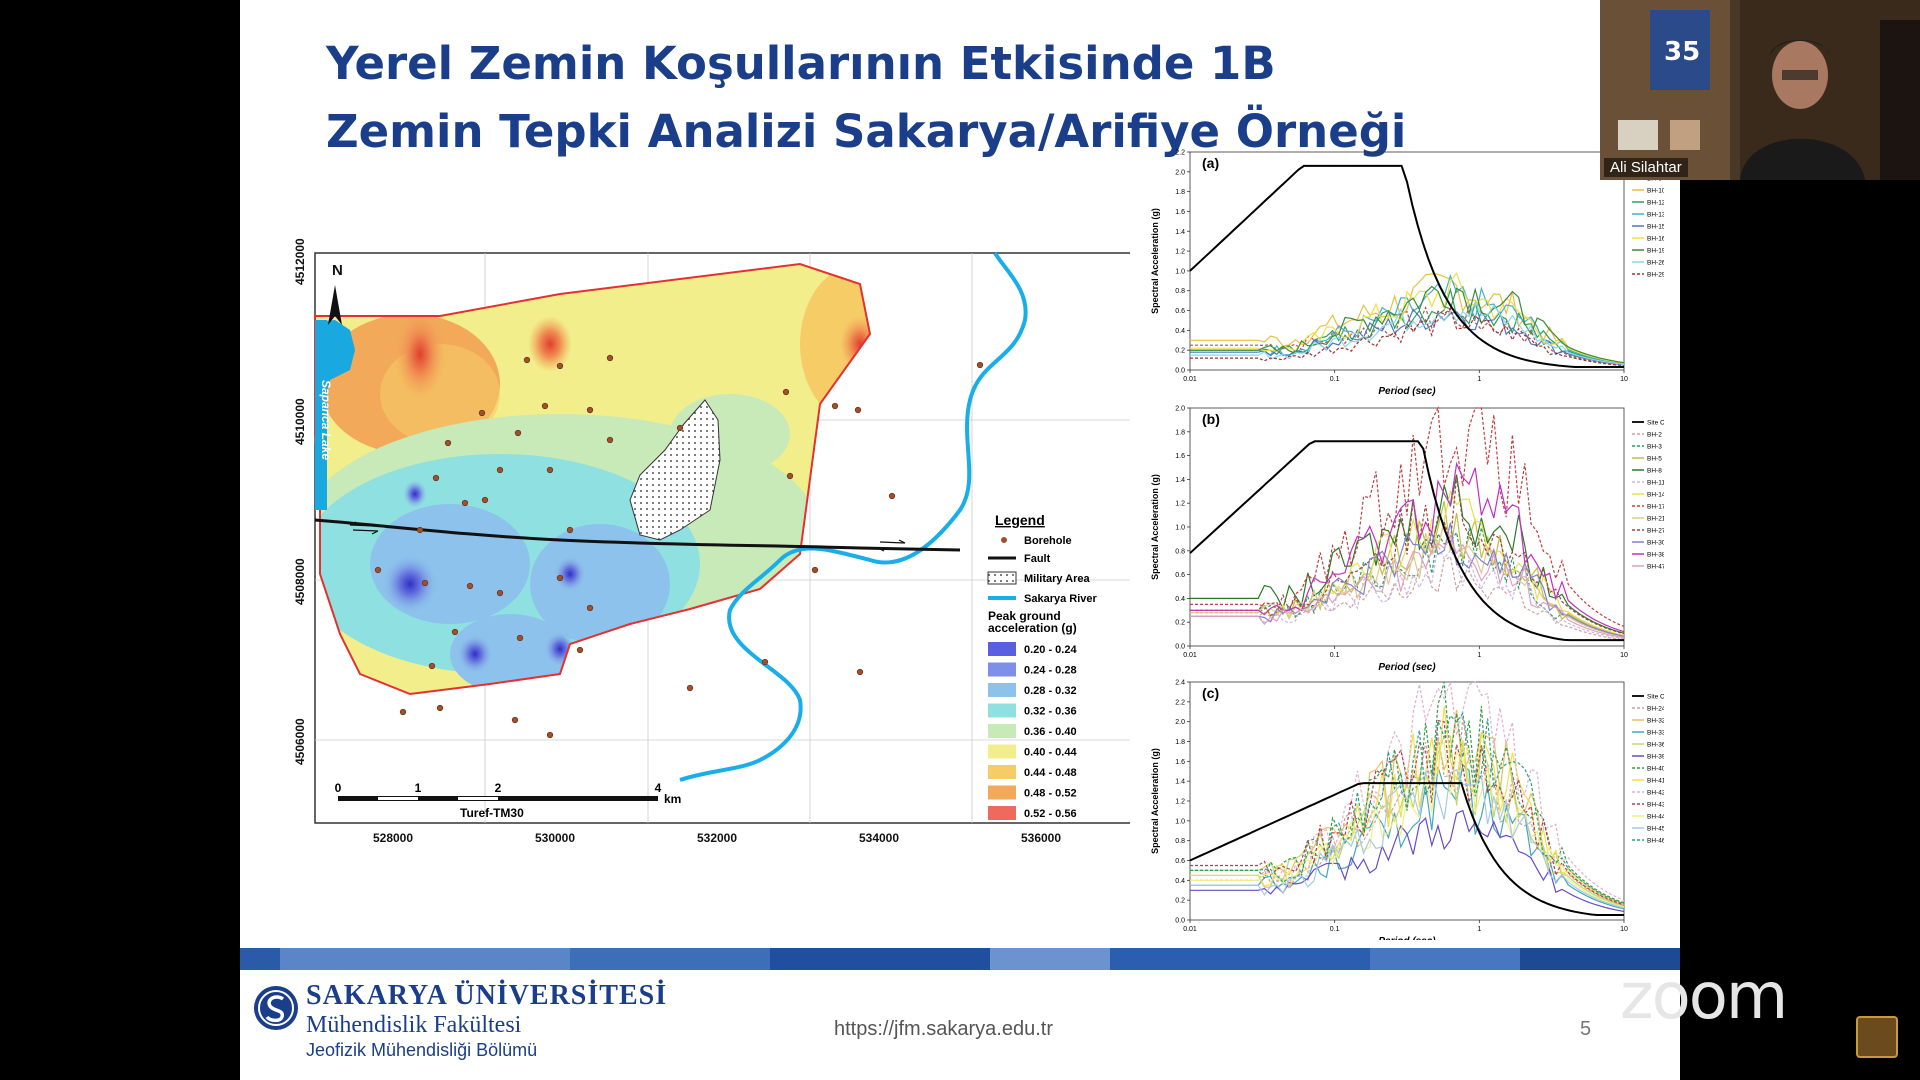 This screenshot has width=1920, height=1080. Describe the element at coordinates (487, 995) in the screenshot. I see `university-name: SAKARYA ÜNİVERSİTESİ` at that location.